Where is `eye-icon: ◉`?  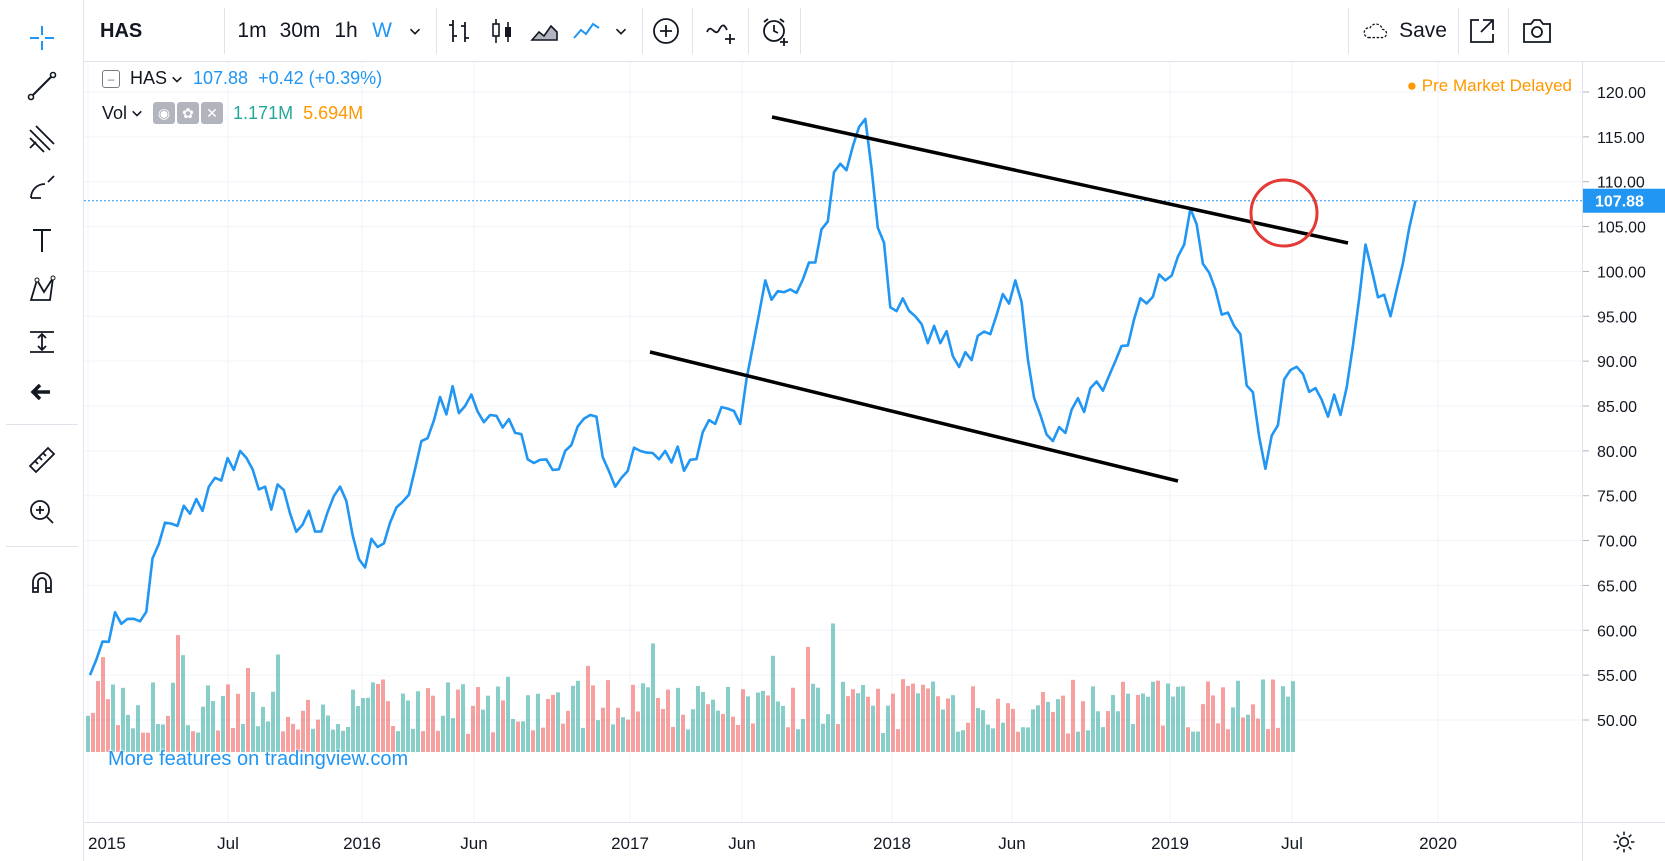
eye-icon: ◉ is located at coordinates (164, 113).